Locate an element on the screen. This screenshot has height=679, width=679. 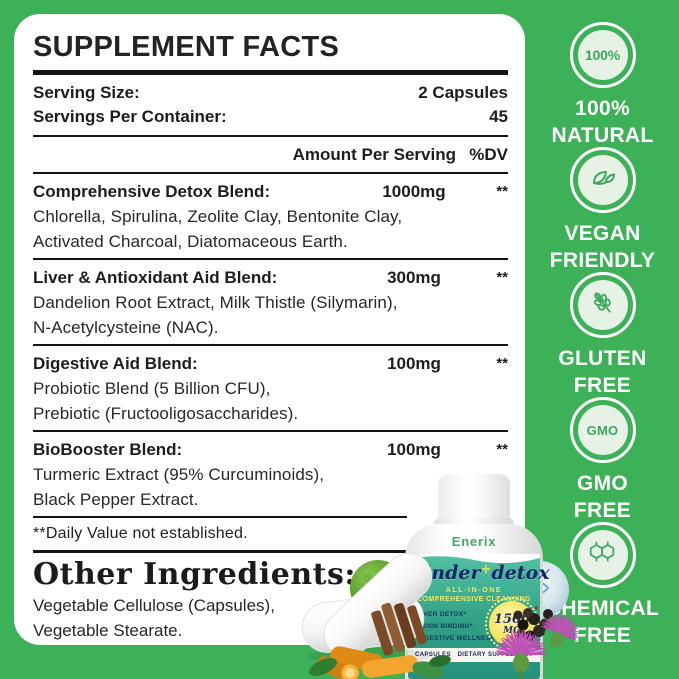
label-tagline-2: COMPREHENSIVE CLEANSING is located at coordinates (474, 599).